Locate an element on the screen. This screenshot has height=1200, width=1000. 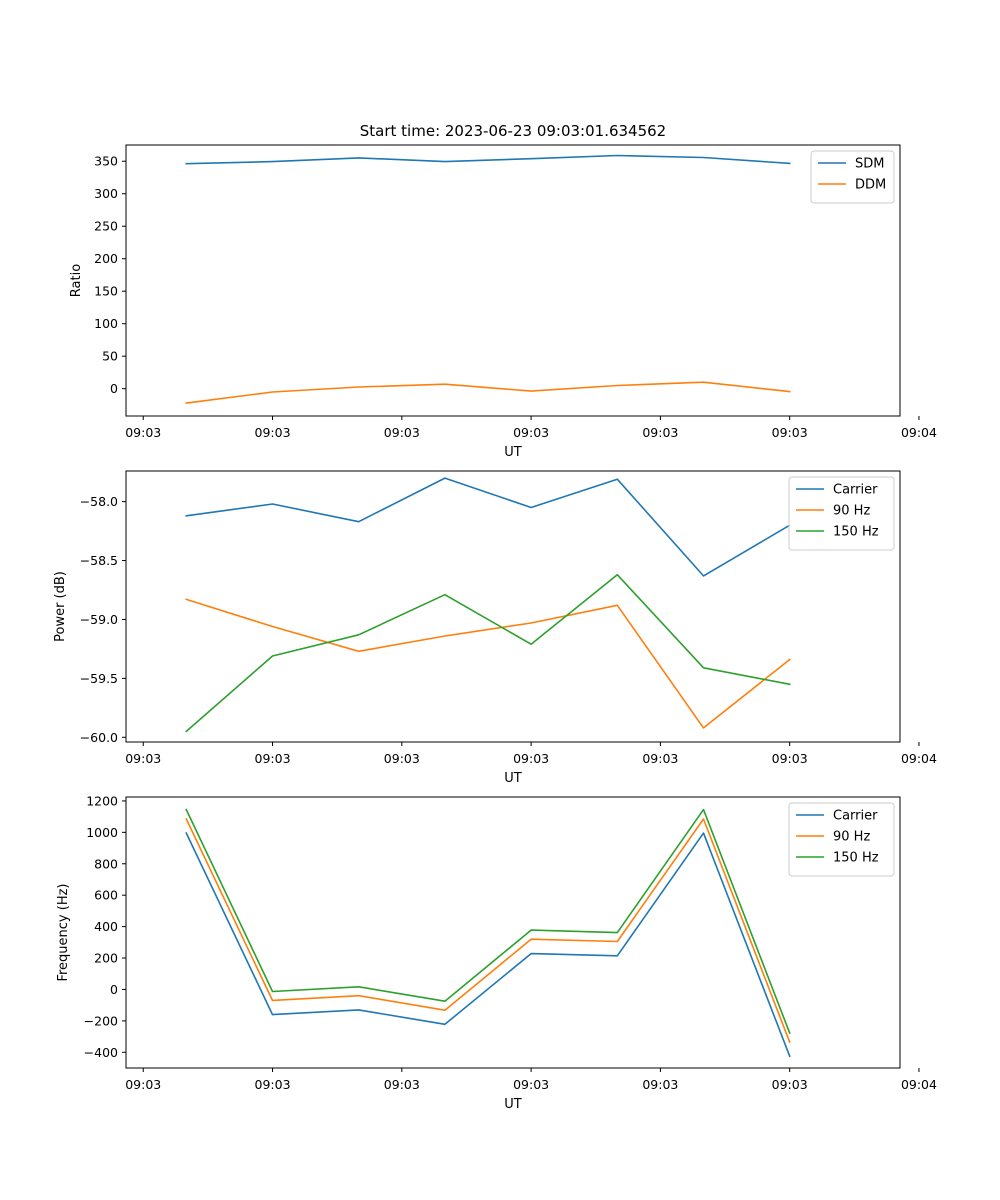
y-tick-label: −400 is located at coordinates (101, 1052).